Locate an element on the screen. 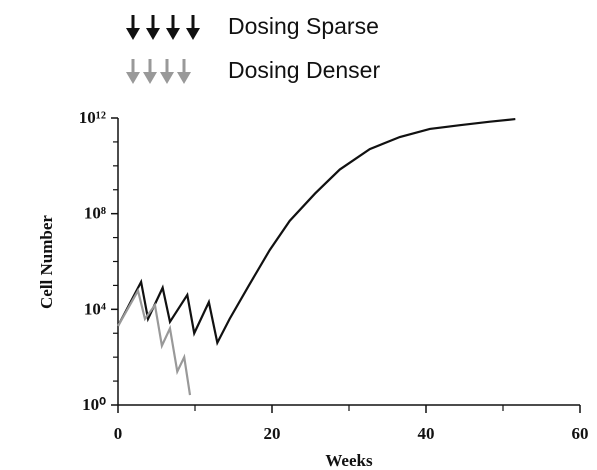  x-tick-label: 60 is located at coordinates (580, 433).